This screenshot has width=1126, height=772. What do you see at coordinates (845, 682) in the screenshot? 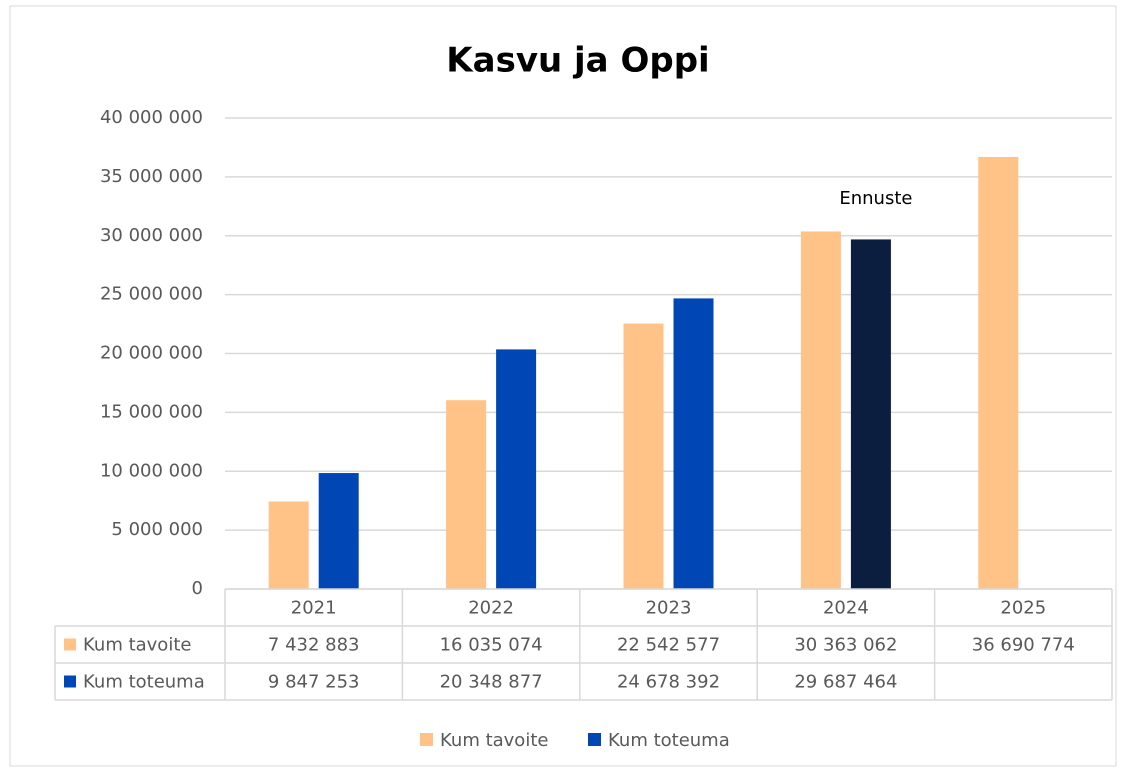
I see `table-value: 29 687 464` at bounding box center [845, 682].